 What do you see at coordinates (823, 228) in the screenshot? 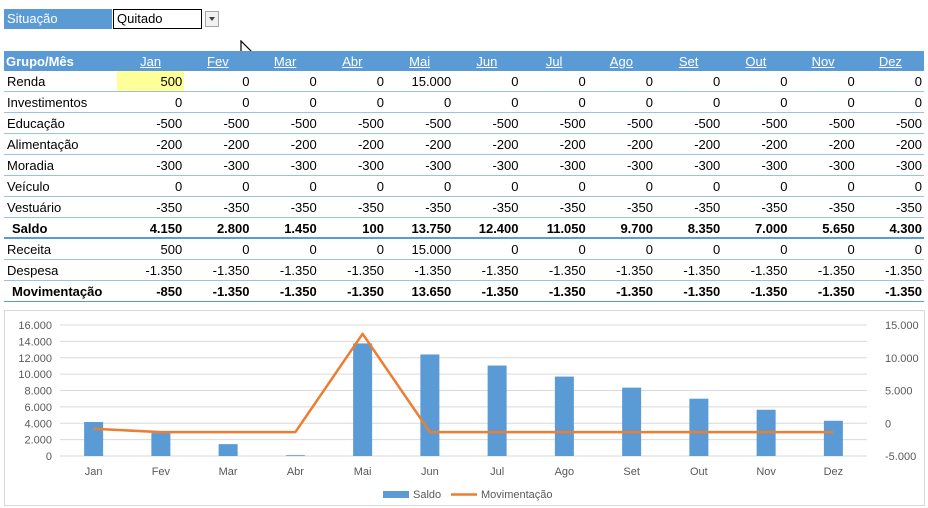
I see `table-cell: 5.650` at bounding box center [823, 228].